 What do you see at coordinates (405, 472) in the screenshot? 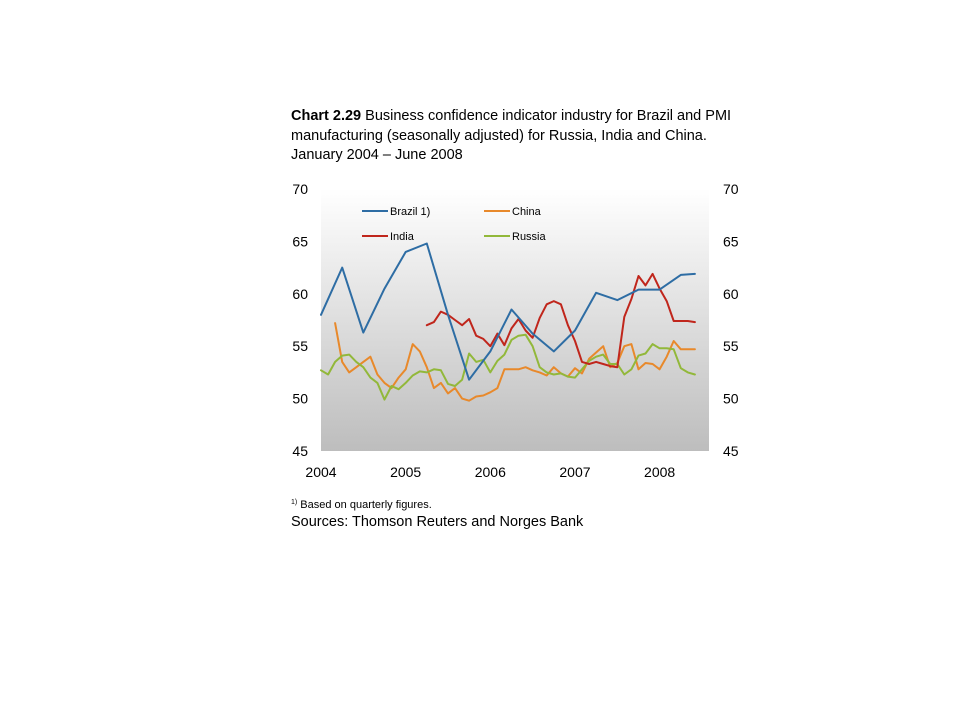
I see `x-tick-label: 2005` at bounding box center [405, 472].